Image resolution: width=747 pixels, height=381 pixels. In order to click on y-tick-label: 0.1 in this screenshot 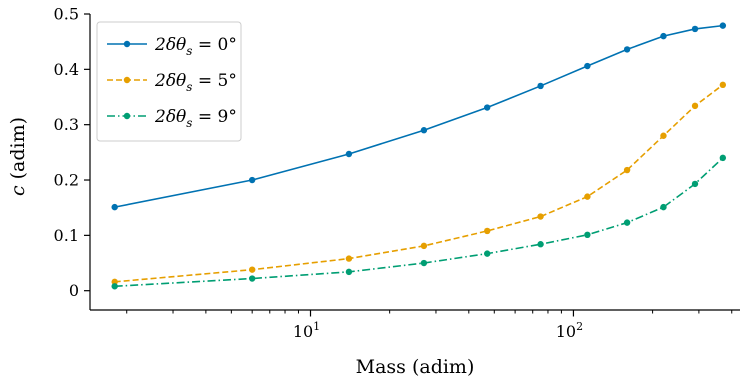, I will do `click(66, 235)`.